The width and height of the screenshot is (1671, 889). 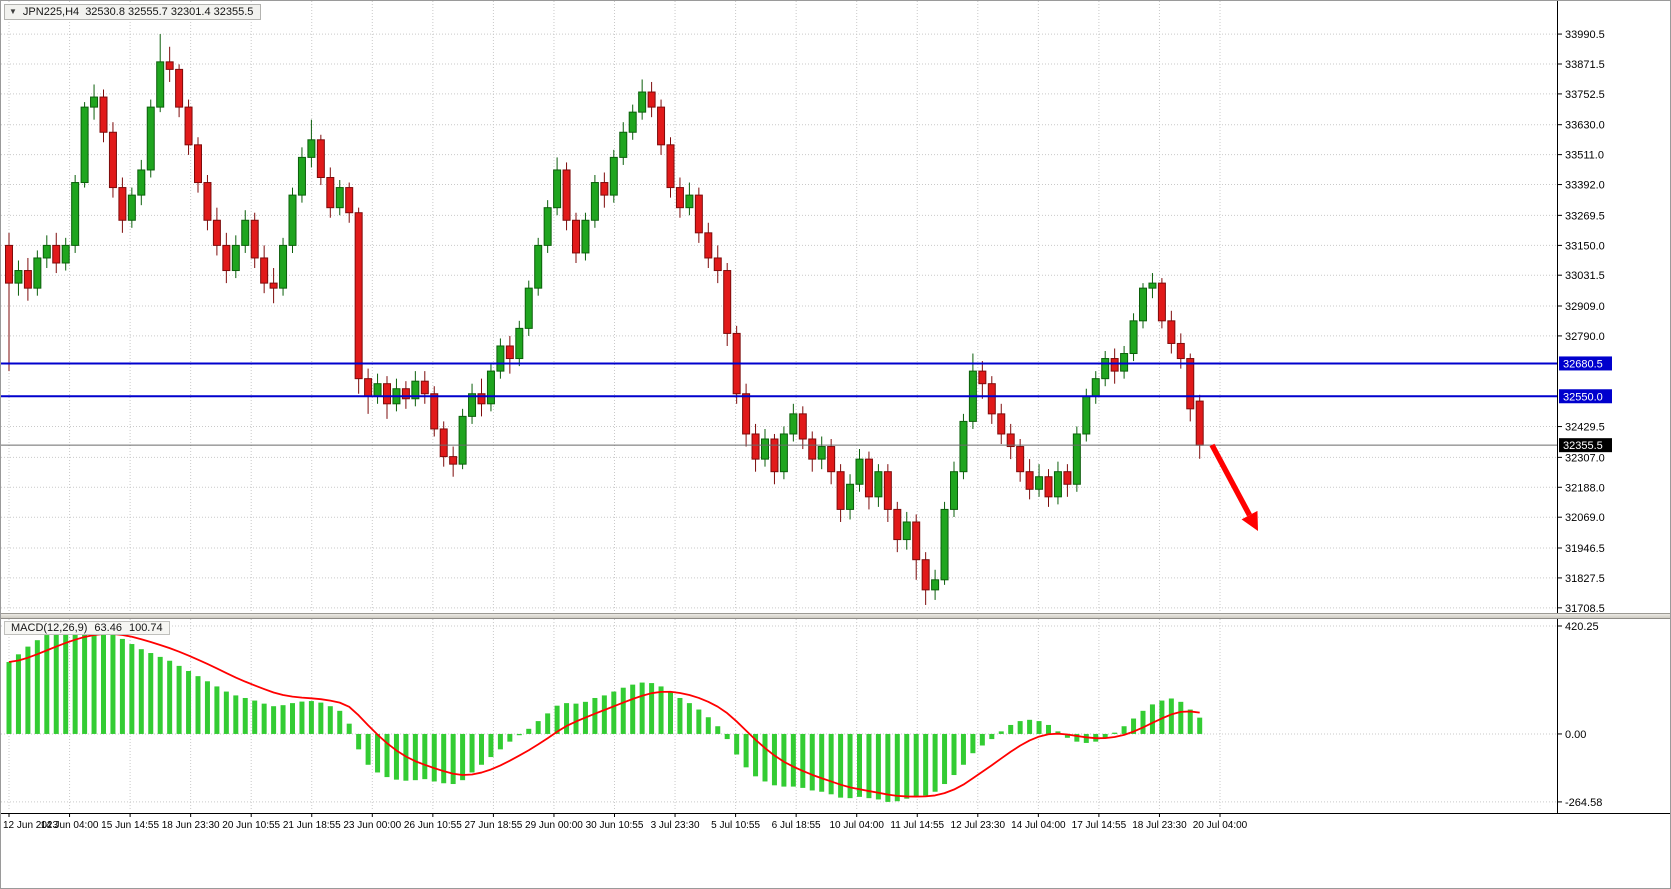 I want to click on panel-splitter, so click(x=835, y=616).